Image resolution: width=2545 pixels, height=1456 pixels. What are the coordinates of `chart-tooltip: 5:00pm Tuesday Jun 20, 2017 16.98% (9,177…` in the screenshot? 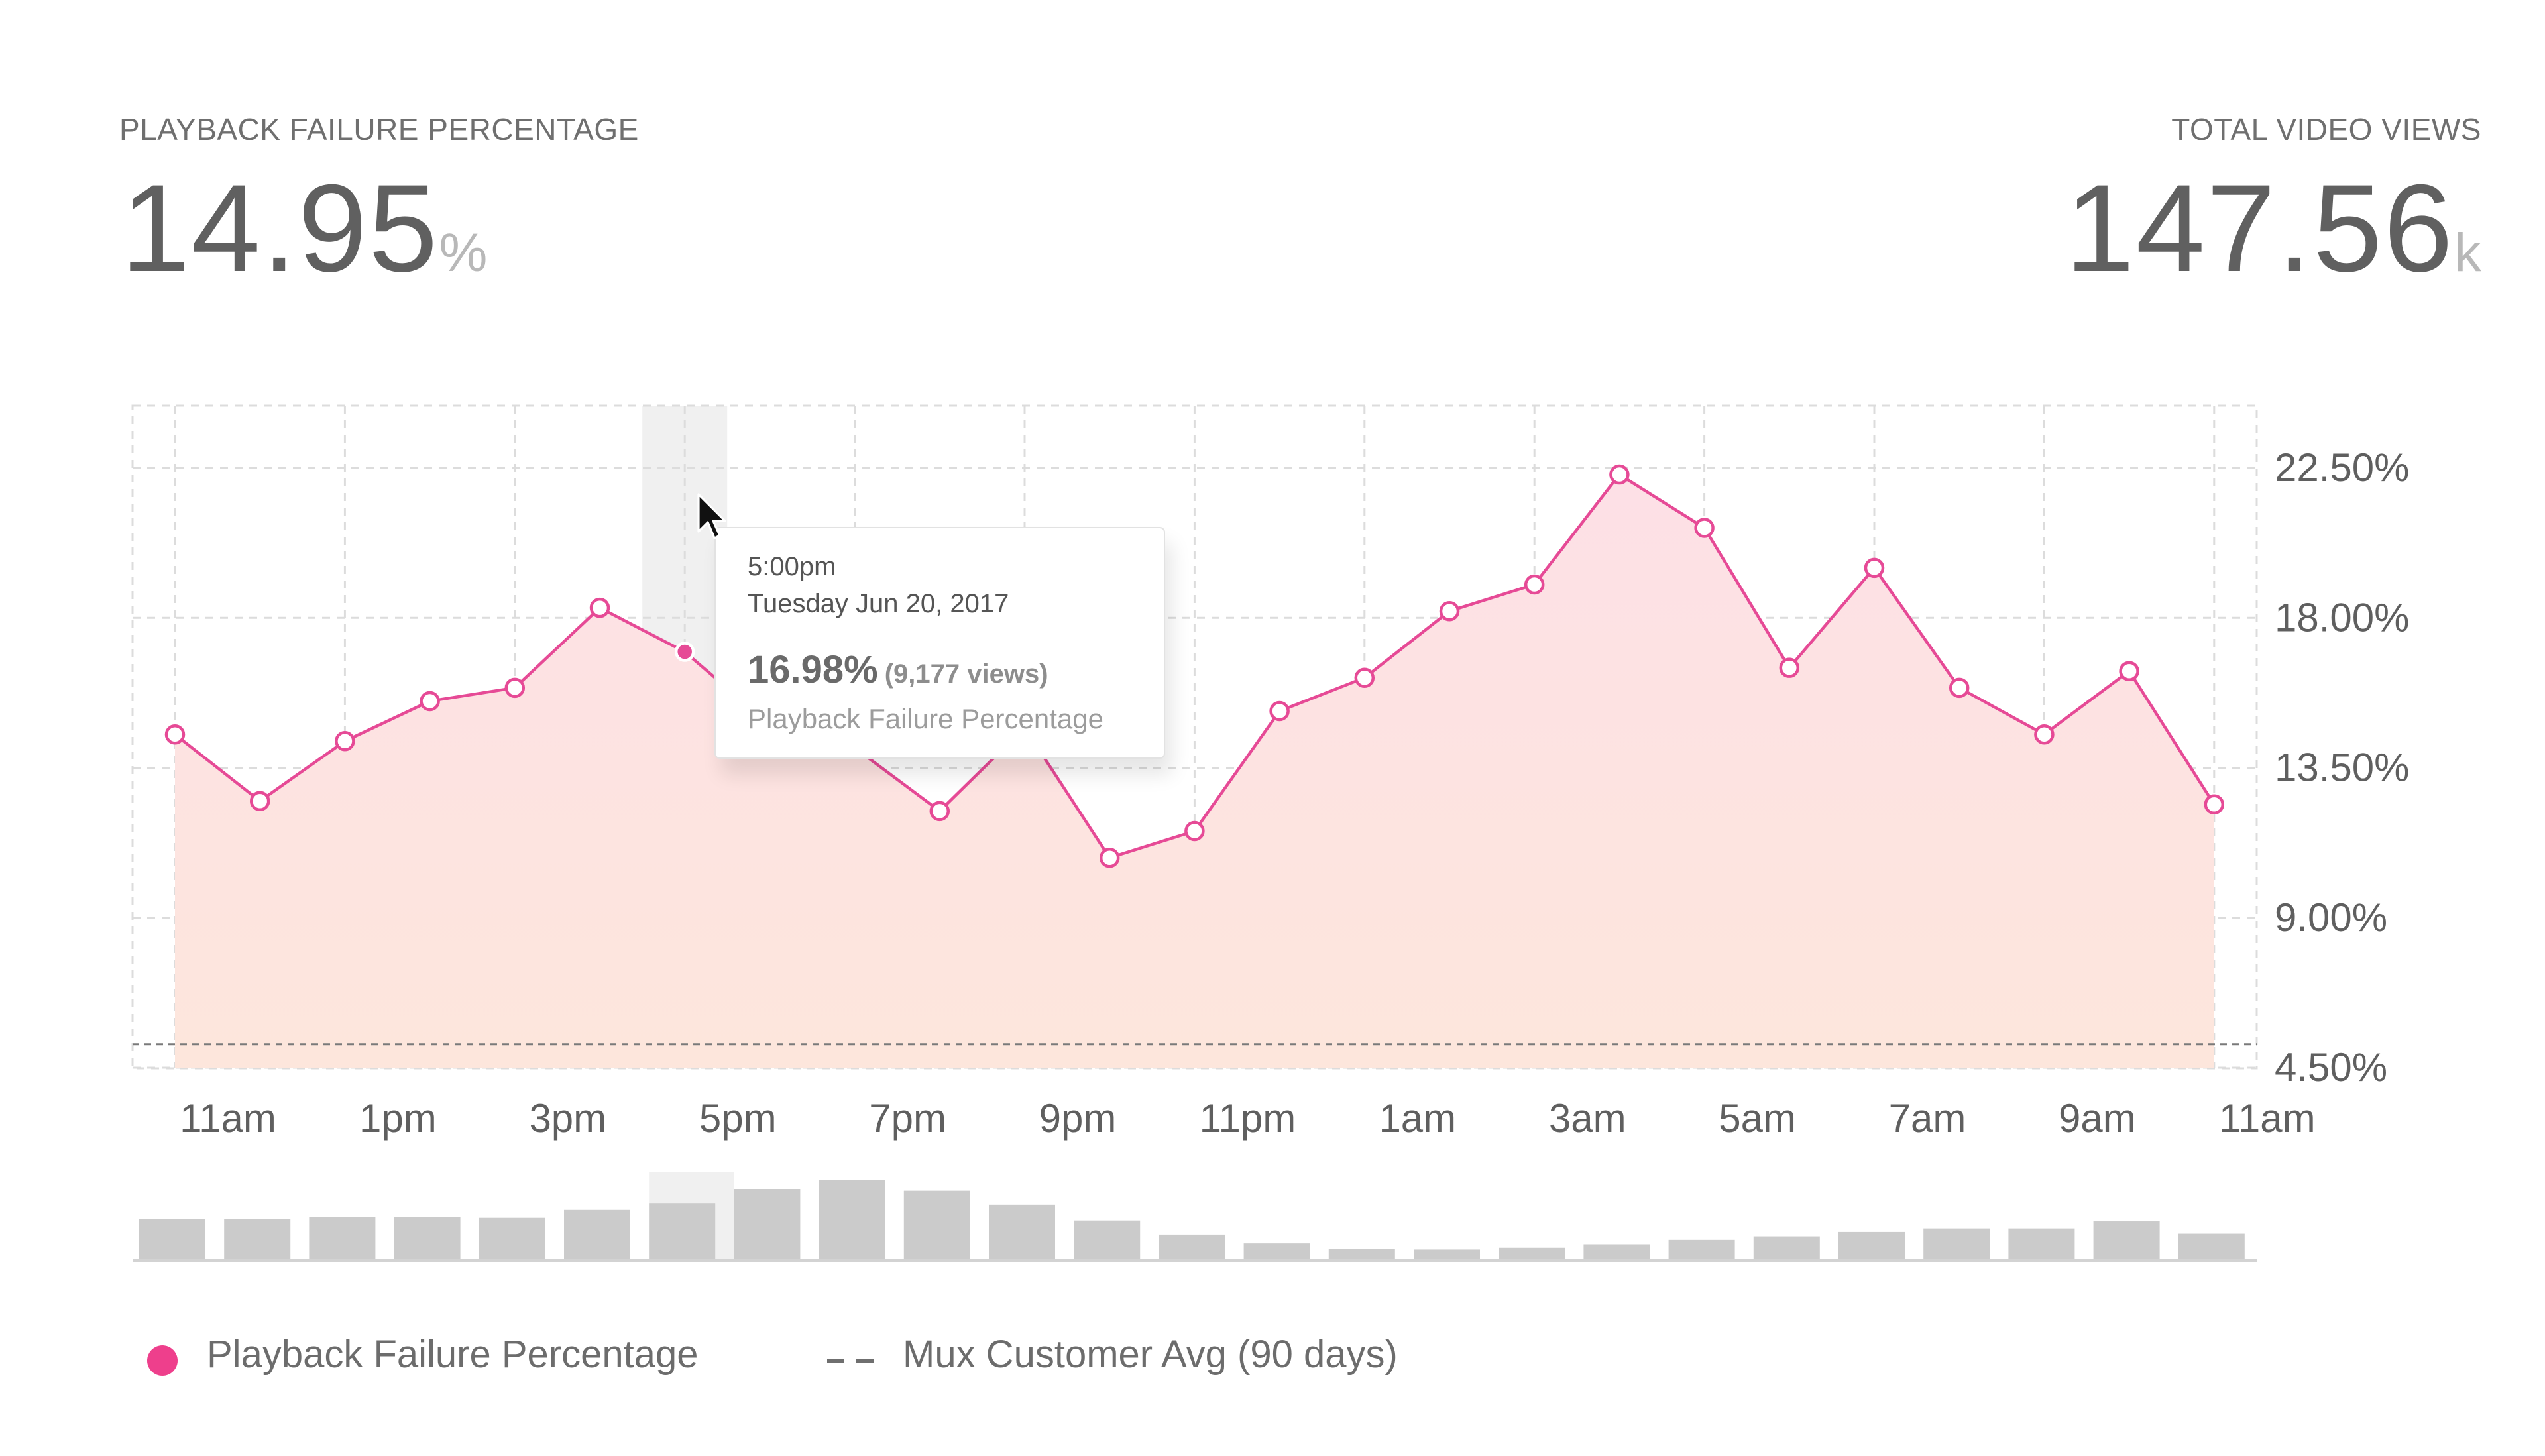 It's located at (939, 643).